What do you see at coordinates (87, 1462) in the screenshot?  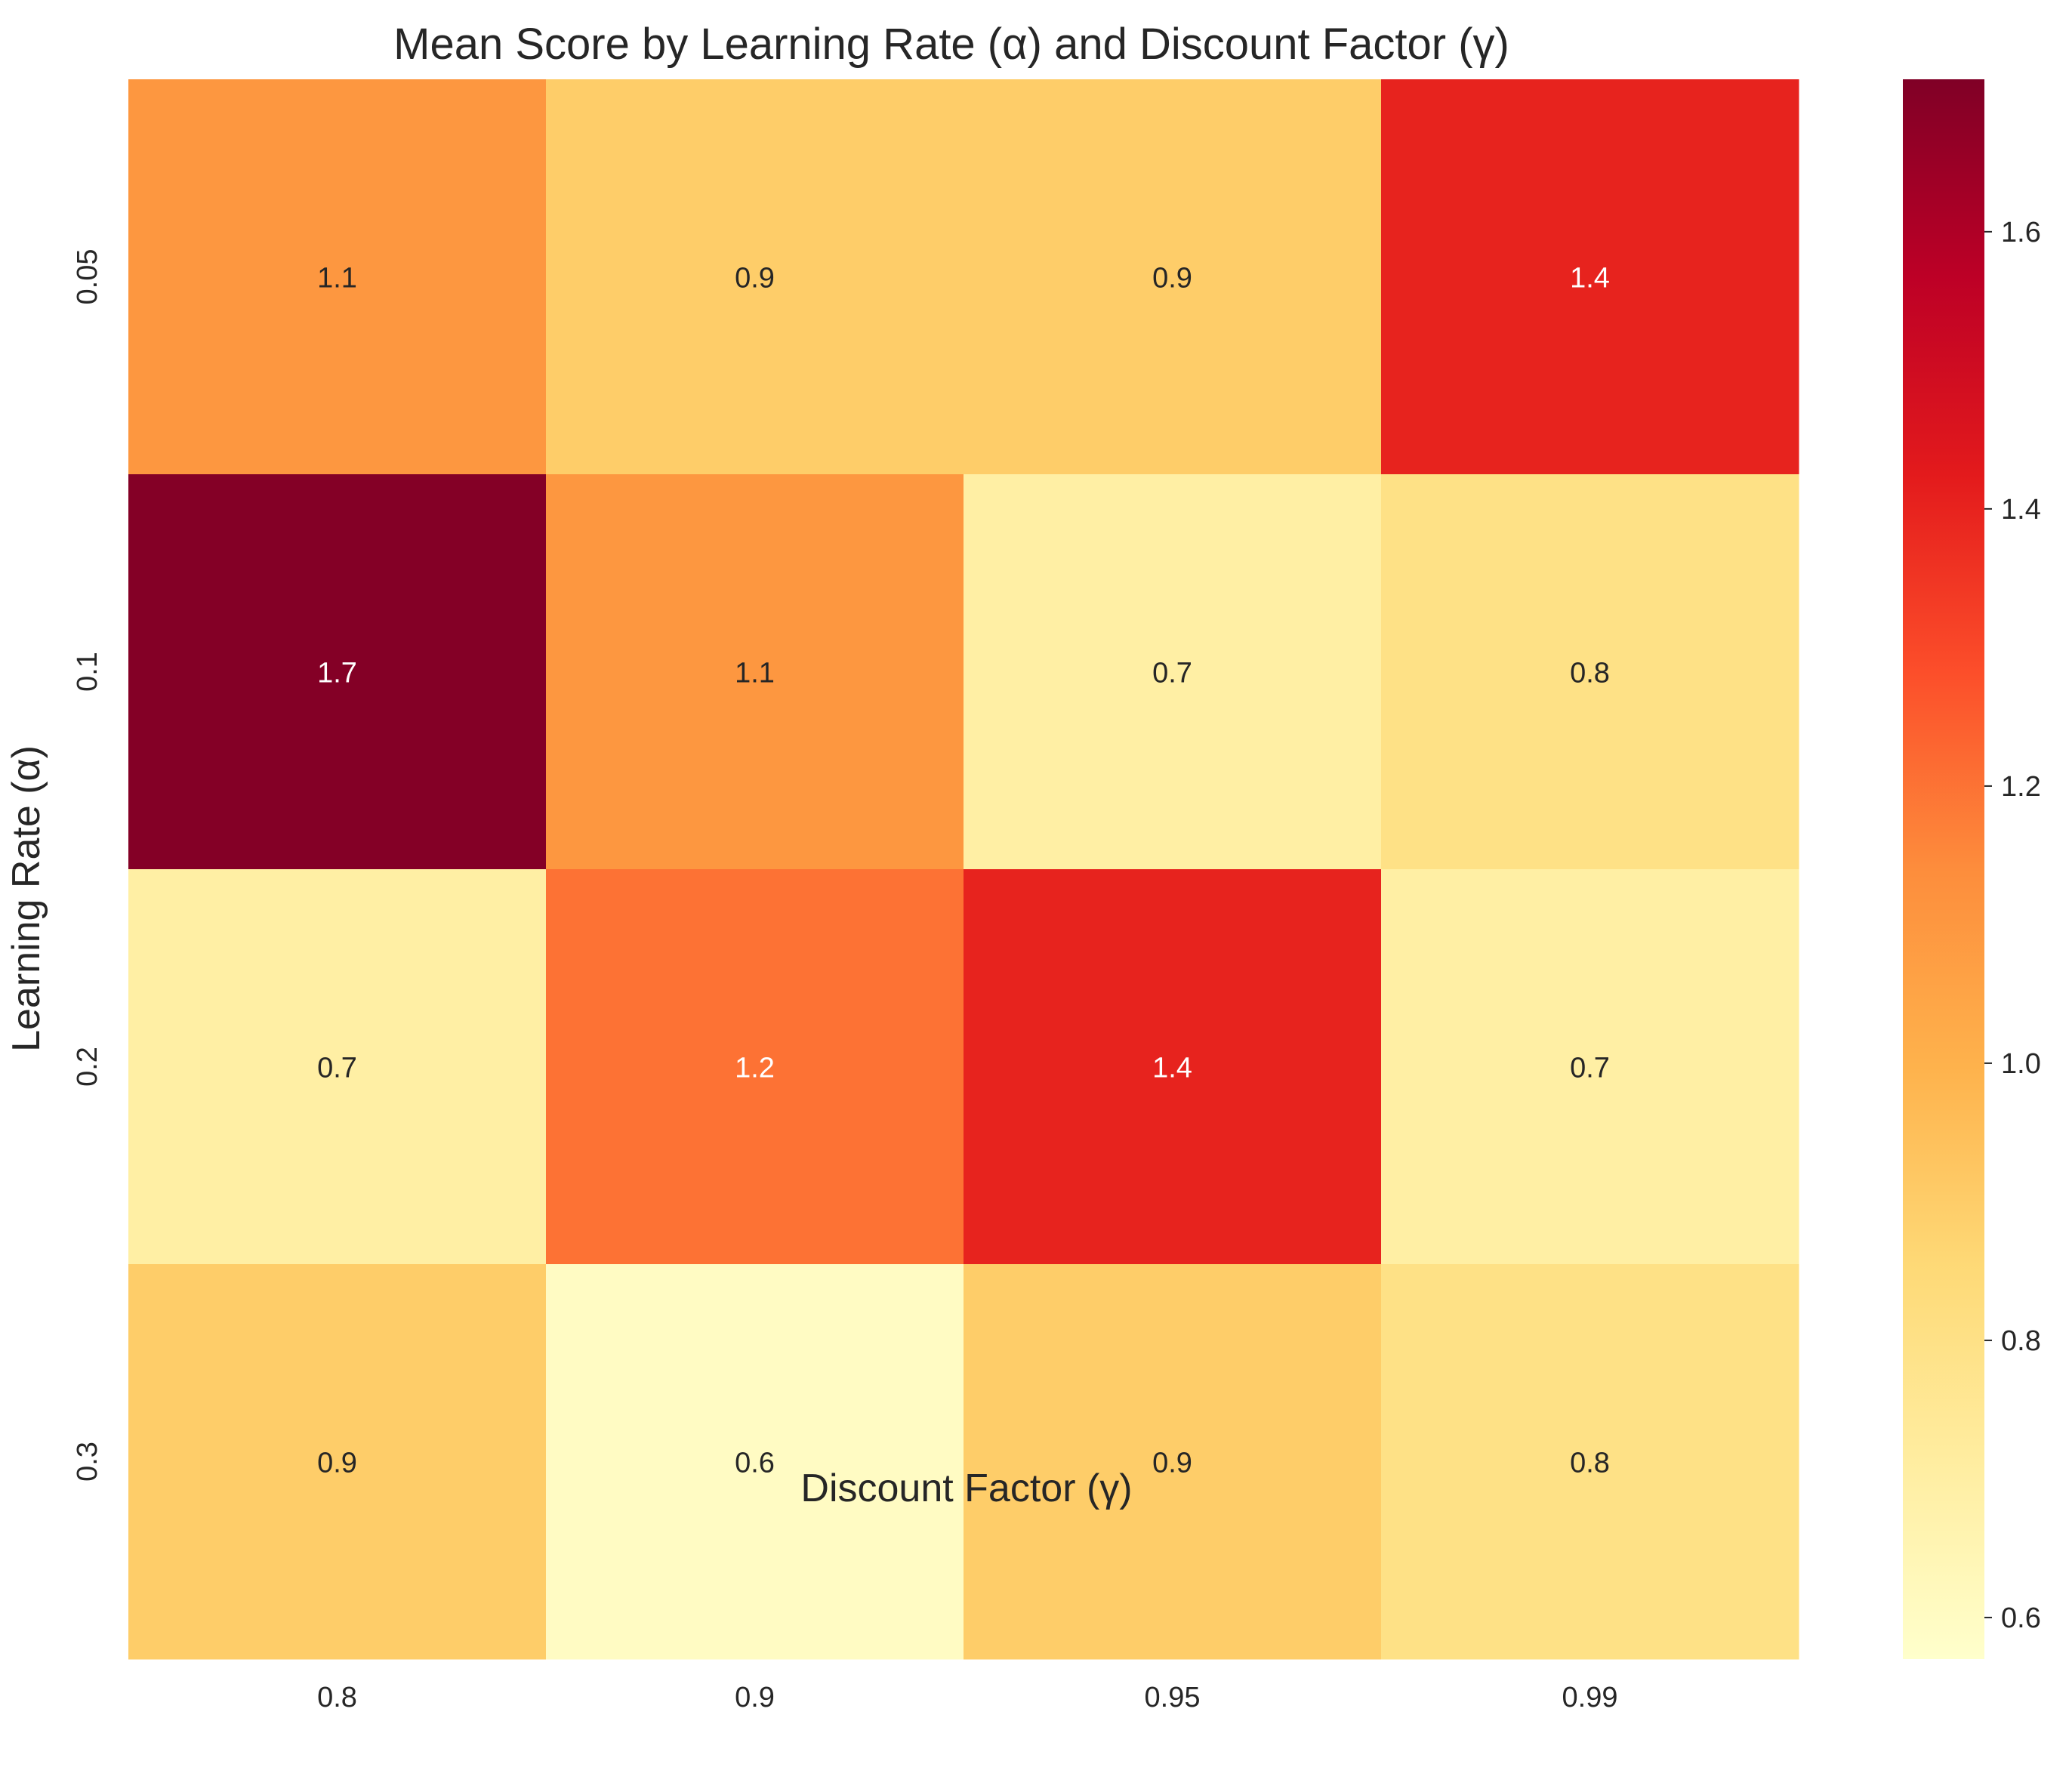 I see `y-tick-label: 0.3` at bounding box center [87, 1462].